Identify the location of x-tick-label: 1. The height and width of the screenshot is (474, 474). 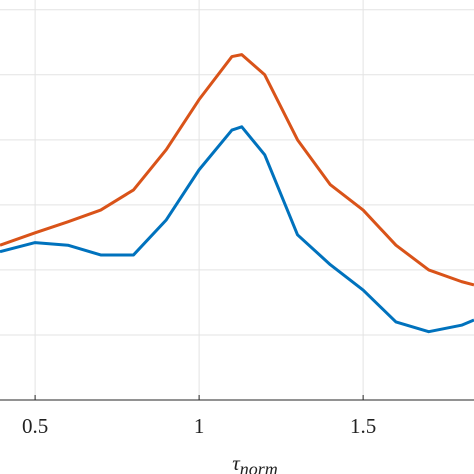
(199, 426).